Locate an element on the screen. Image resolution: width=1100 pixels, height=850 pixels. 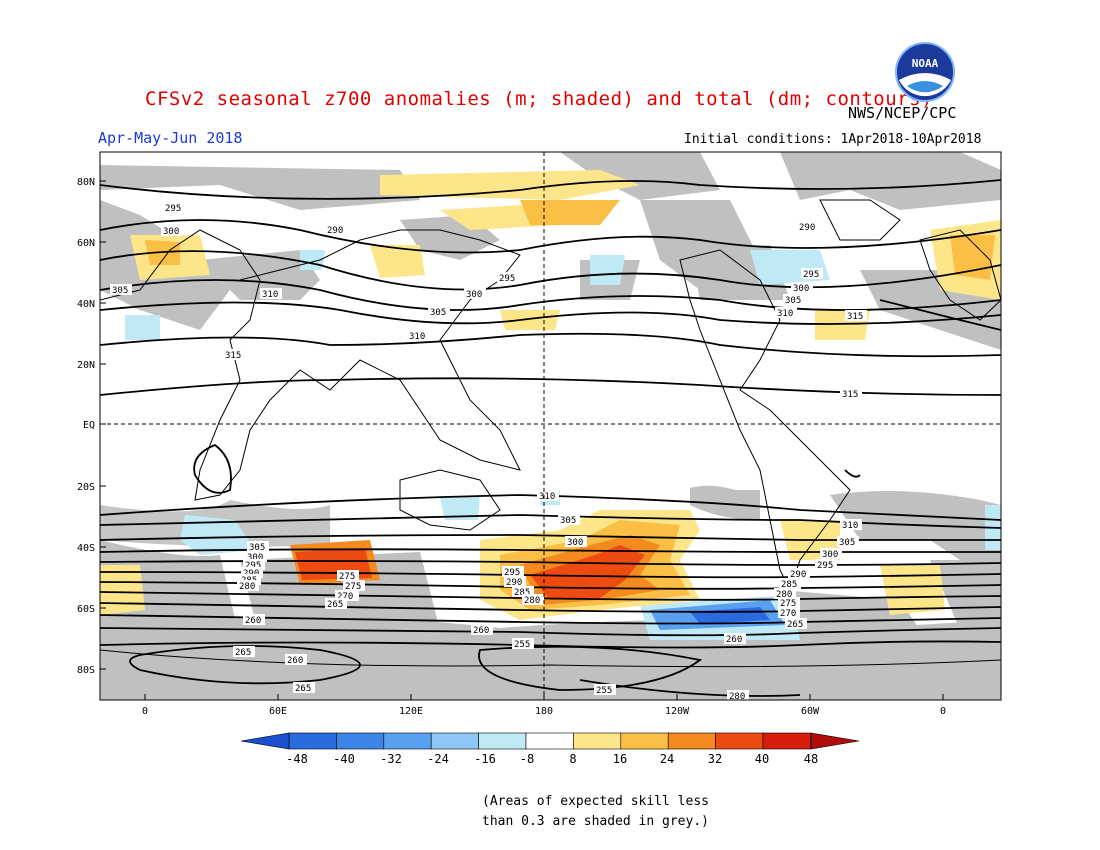
lat-label: 60N is located at coordinates (86, 243).